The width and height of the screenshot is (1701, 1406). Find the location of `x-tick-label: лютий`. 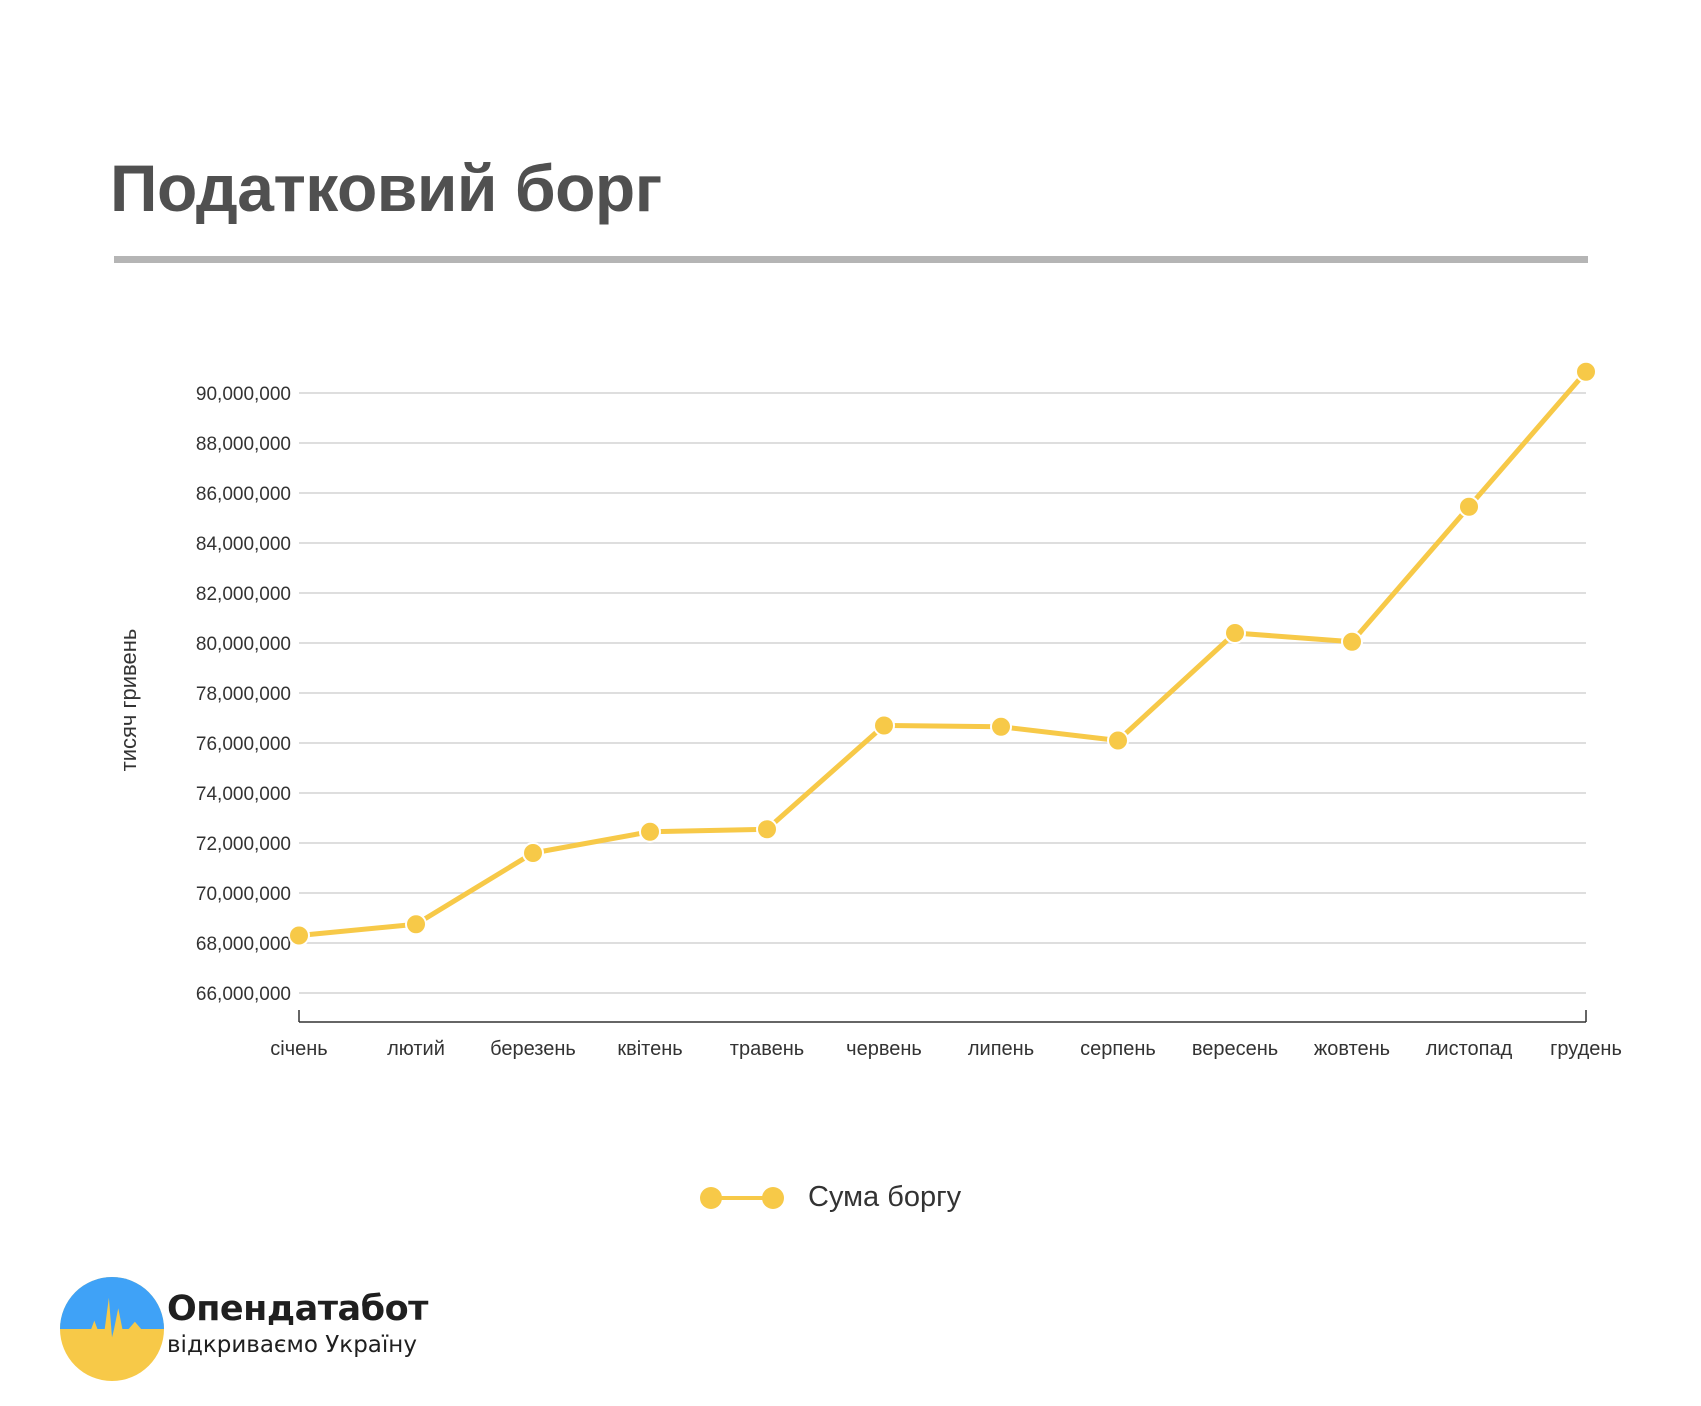

x-tick-label: лютий is located at coordinates (416, 1049).